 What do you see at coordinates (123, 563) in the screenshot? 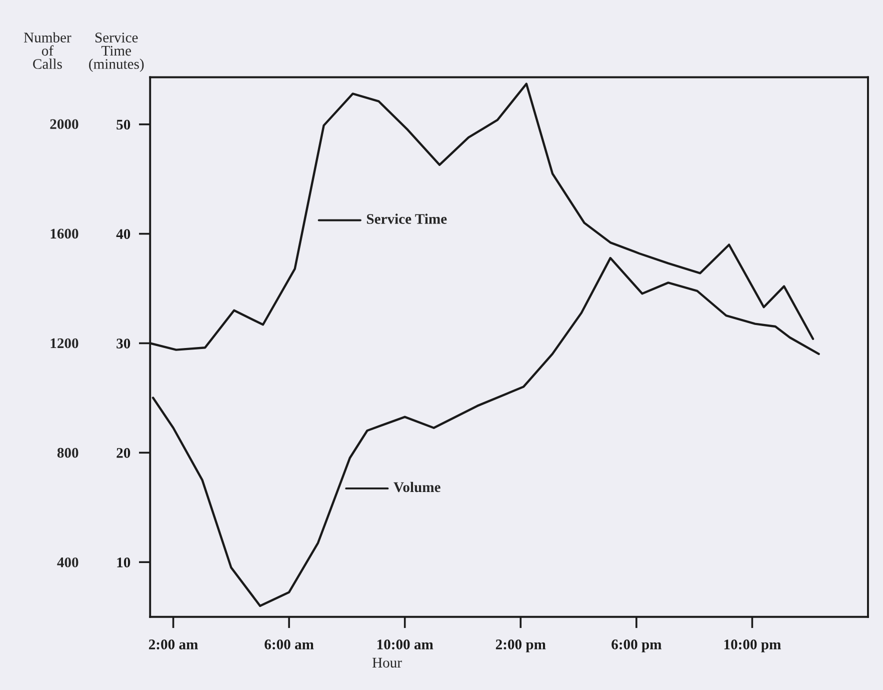
I see `y-tick-label: 10` at bounding box center [123, 563].